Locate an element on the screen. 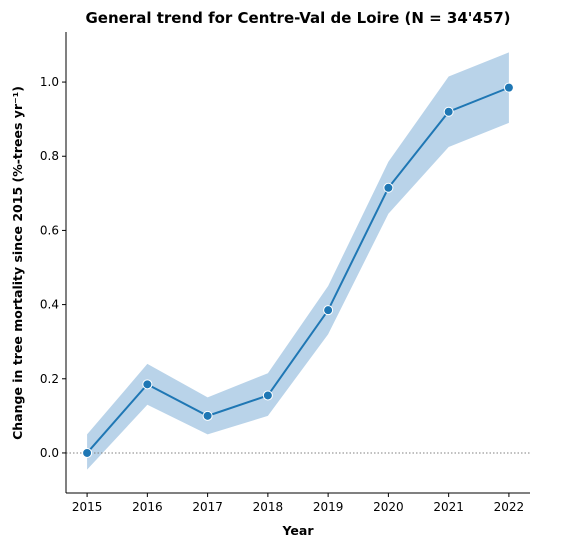 This screenshot has width=565, height=547. y-tick-label: 0.0 is located at coordinates (49, 453).